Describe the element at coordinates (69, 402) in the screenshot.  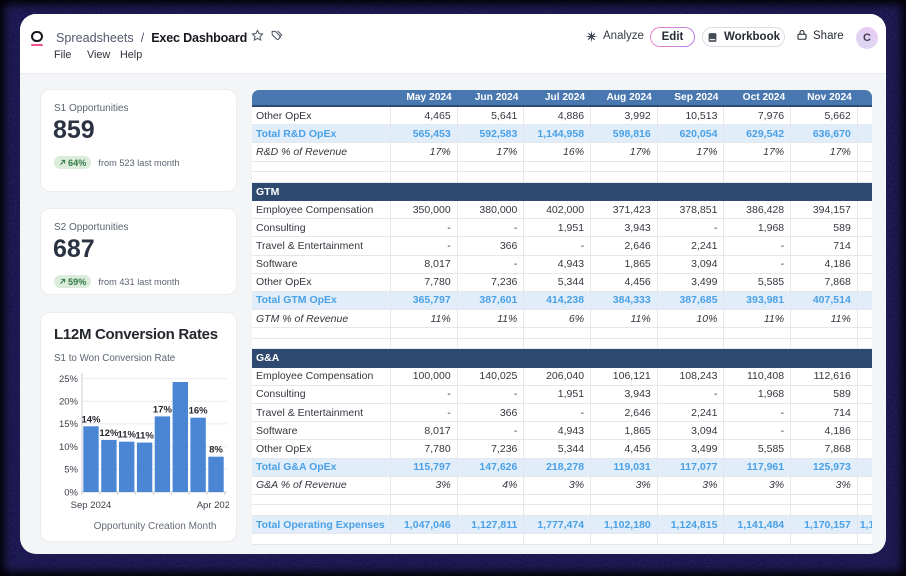
I see `svg-text: 20%` at that location.